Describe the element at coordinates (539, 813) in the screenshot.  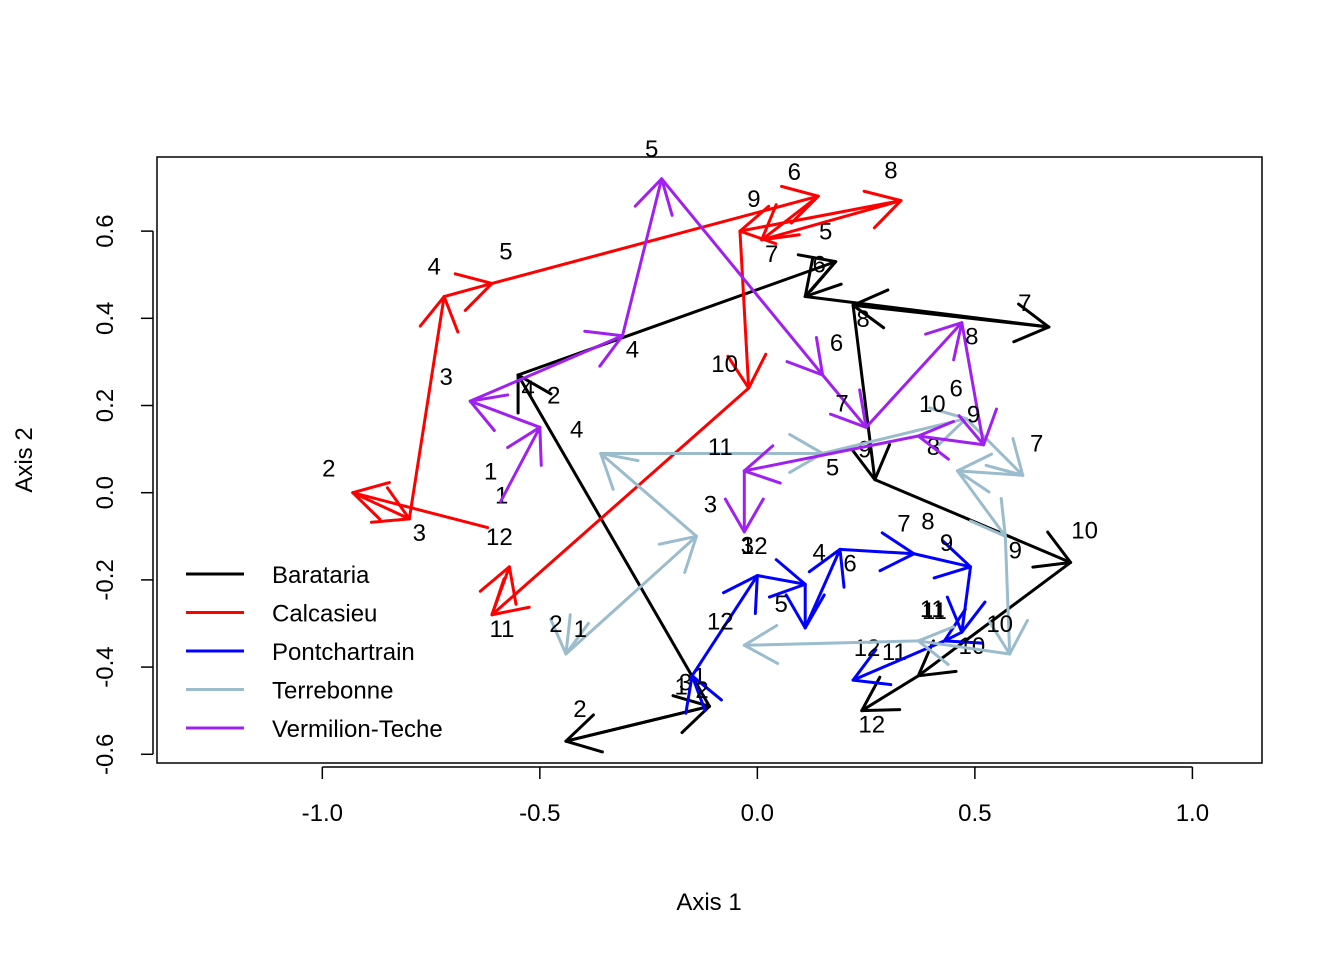
I see `x-tick-label: -0.5` at that location.